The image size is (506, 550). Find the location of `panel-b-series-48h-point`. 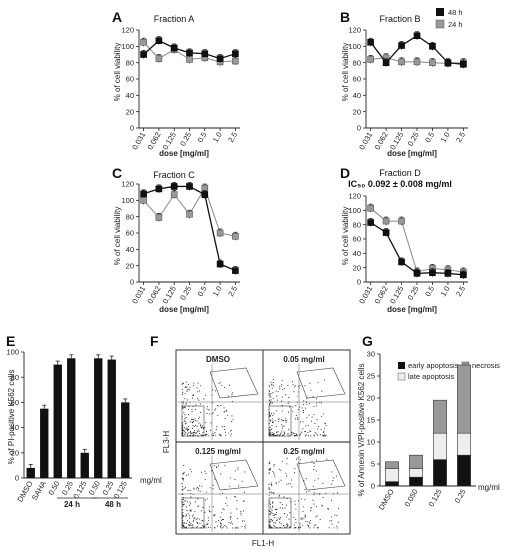

panel-b-series-48h-point is located at coordinates (463, 64).